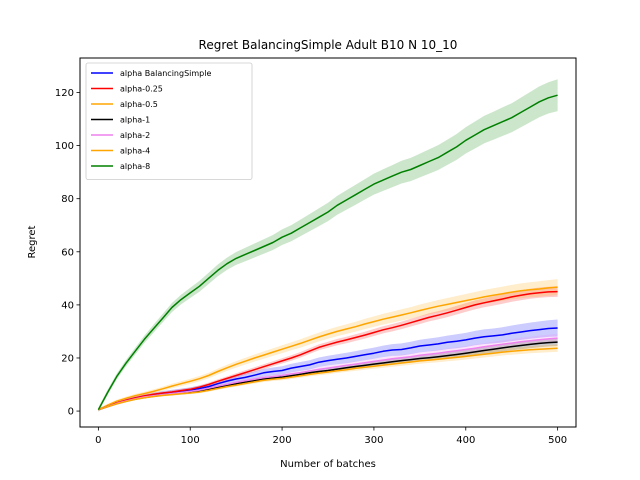 The height and width of the screenshot is (480, 640). Describe the element at coordinates (282, 440) in the screenshot. I see `x-tick-label: 200` at that location.